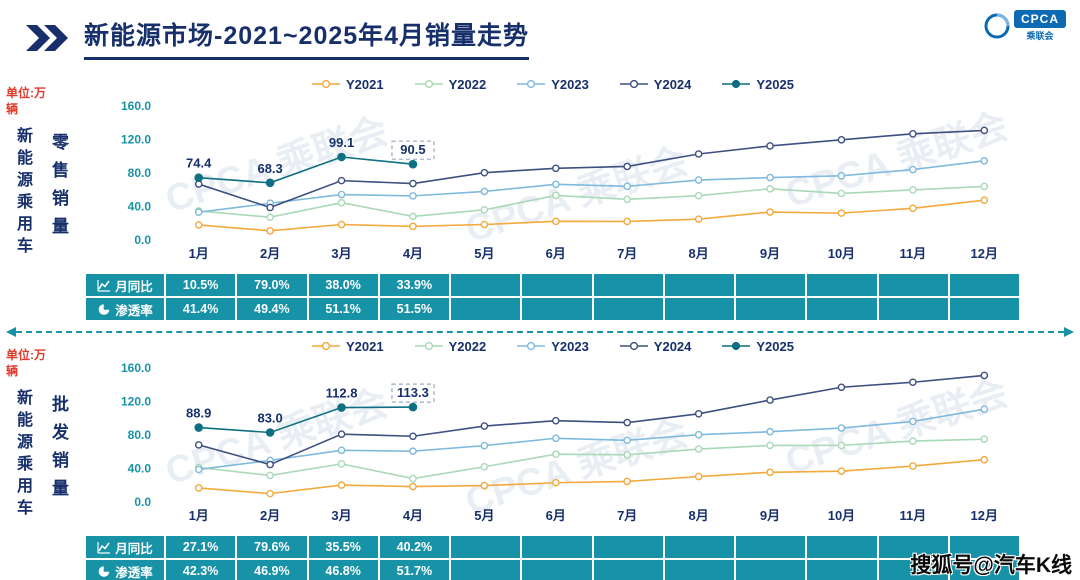  I want to click on stat-row-penetration: 渗透率 42.3% 46.9% 46.8% 51.7%, so click(552, 569).